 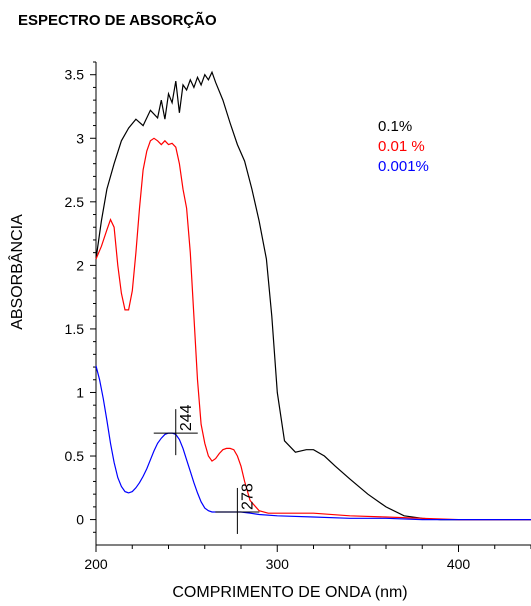 I want to click on x-tick-label: 300, so click(x=278, y=564).